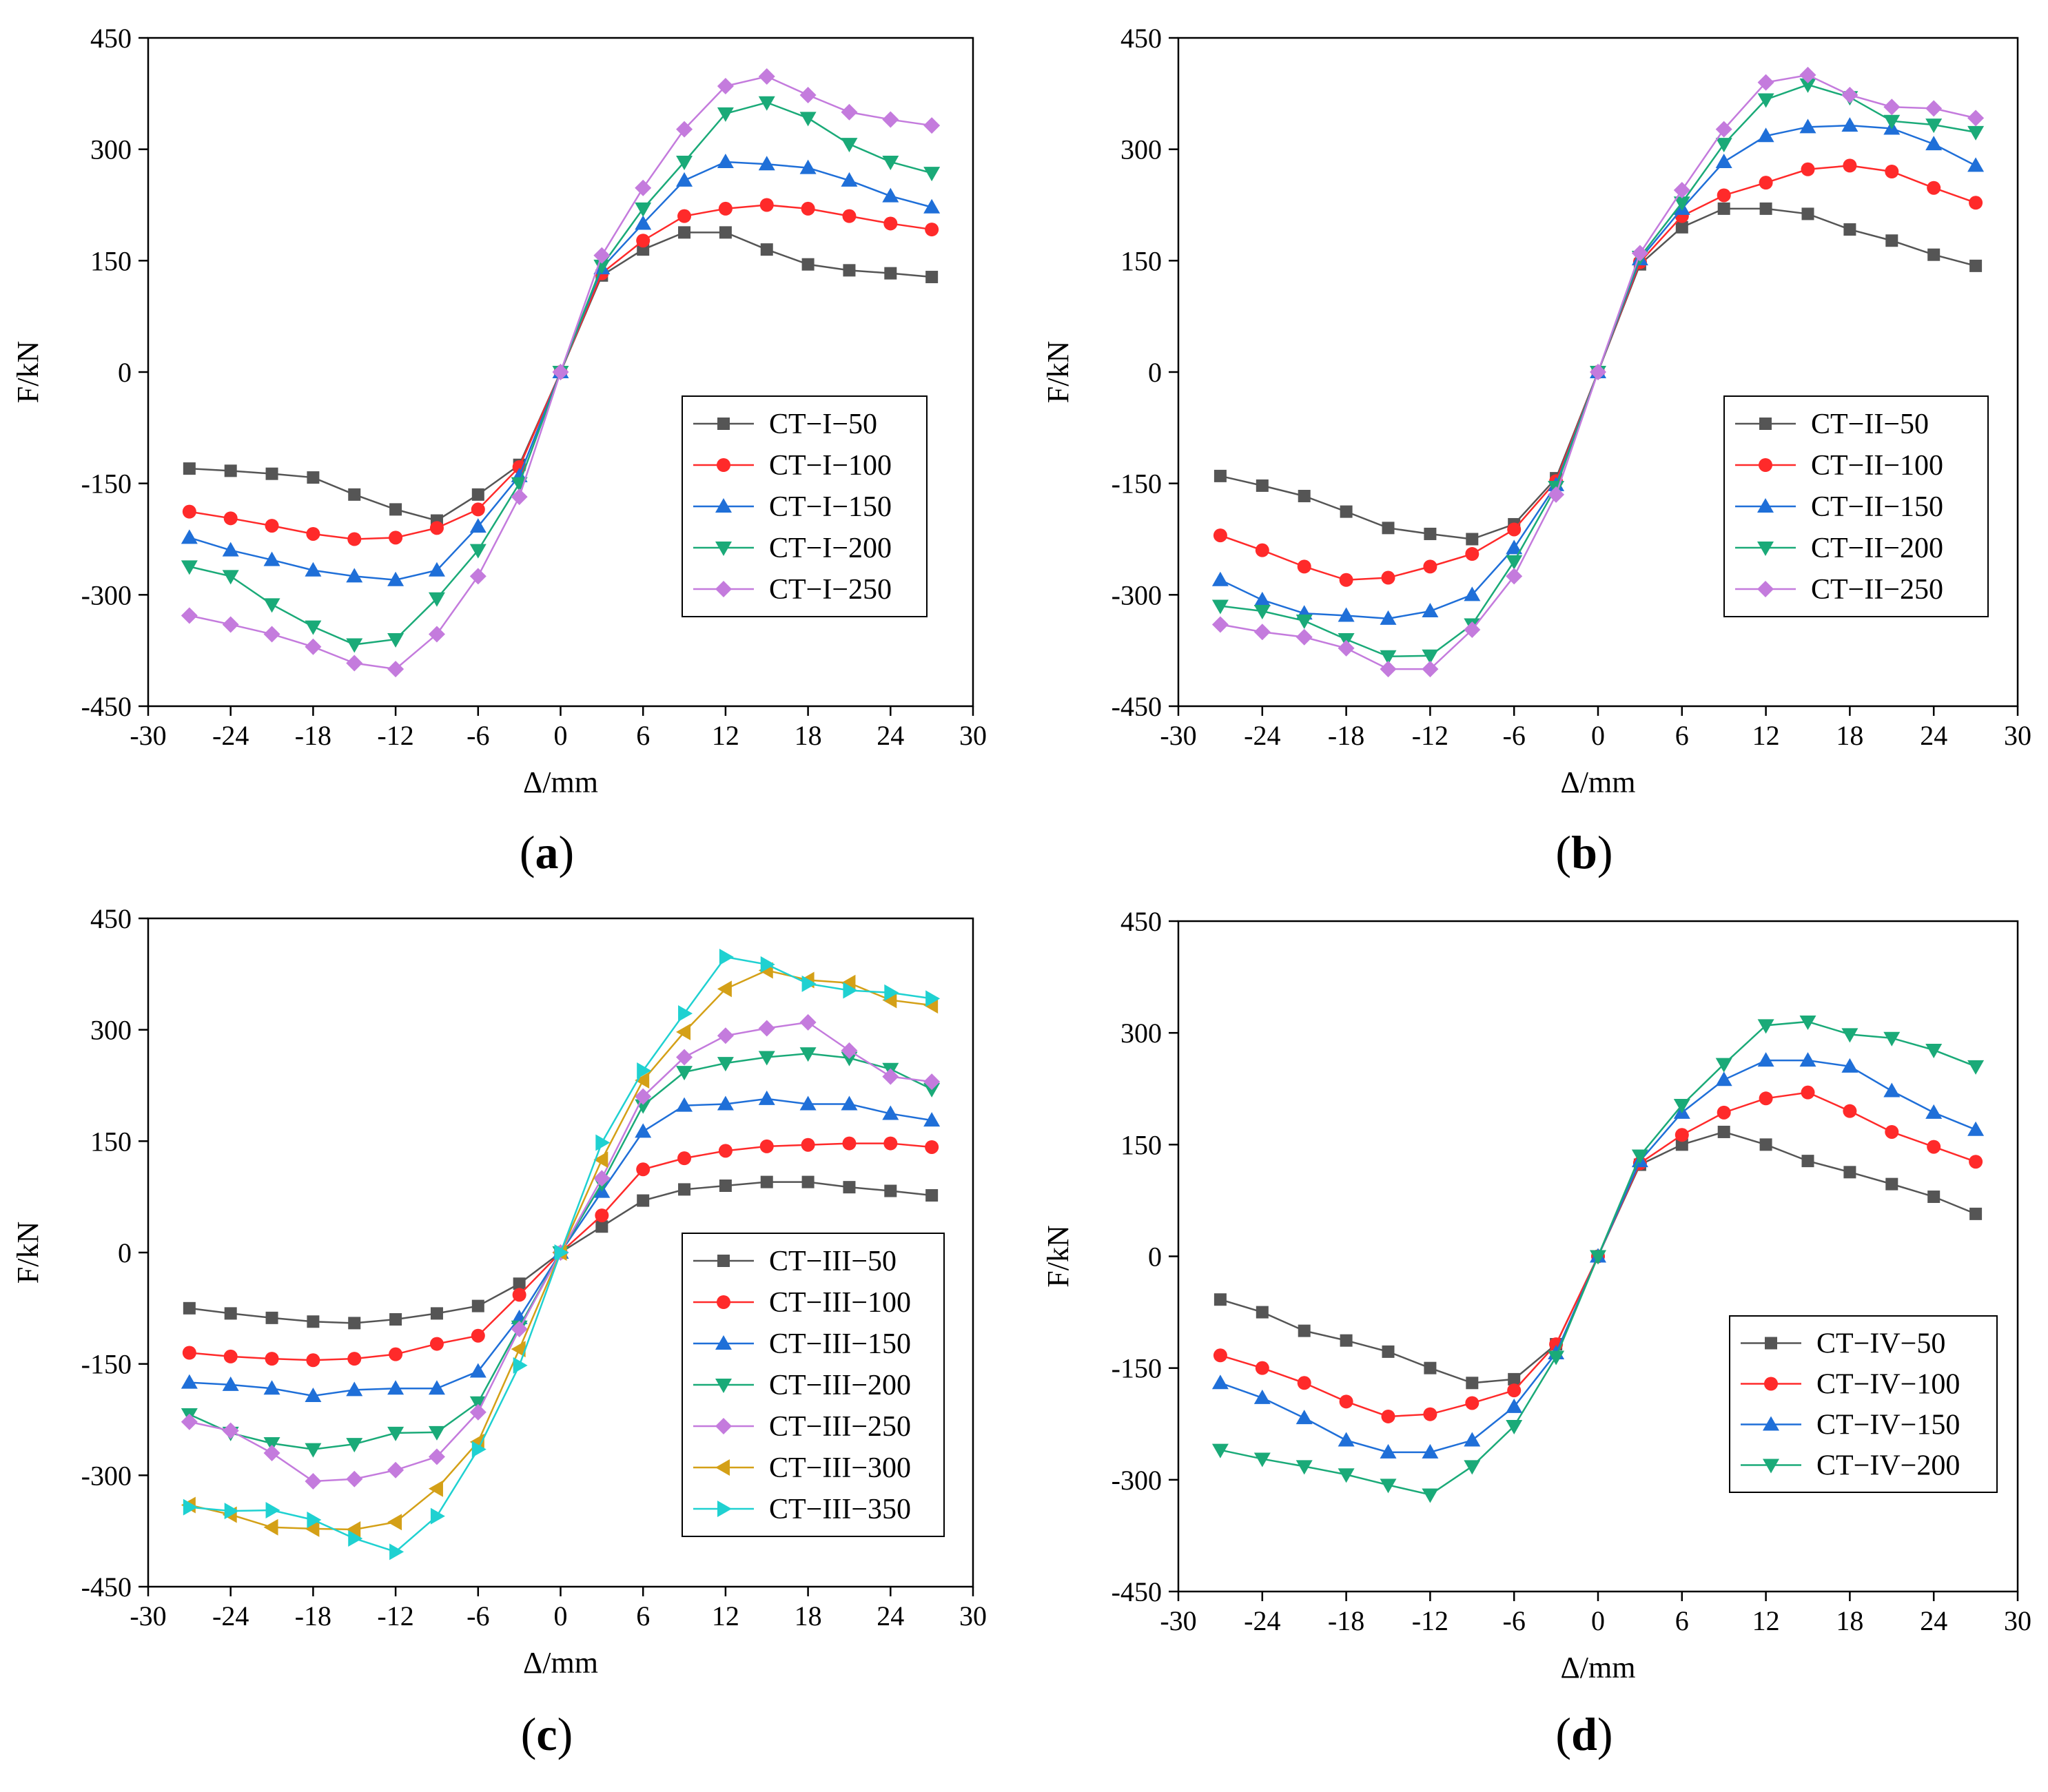 The image size is (2048, 1792). Describe the element at coordinates (1933, 735) in the screenshot. I see `x-tick-label: 24` at that location.